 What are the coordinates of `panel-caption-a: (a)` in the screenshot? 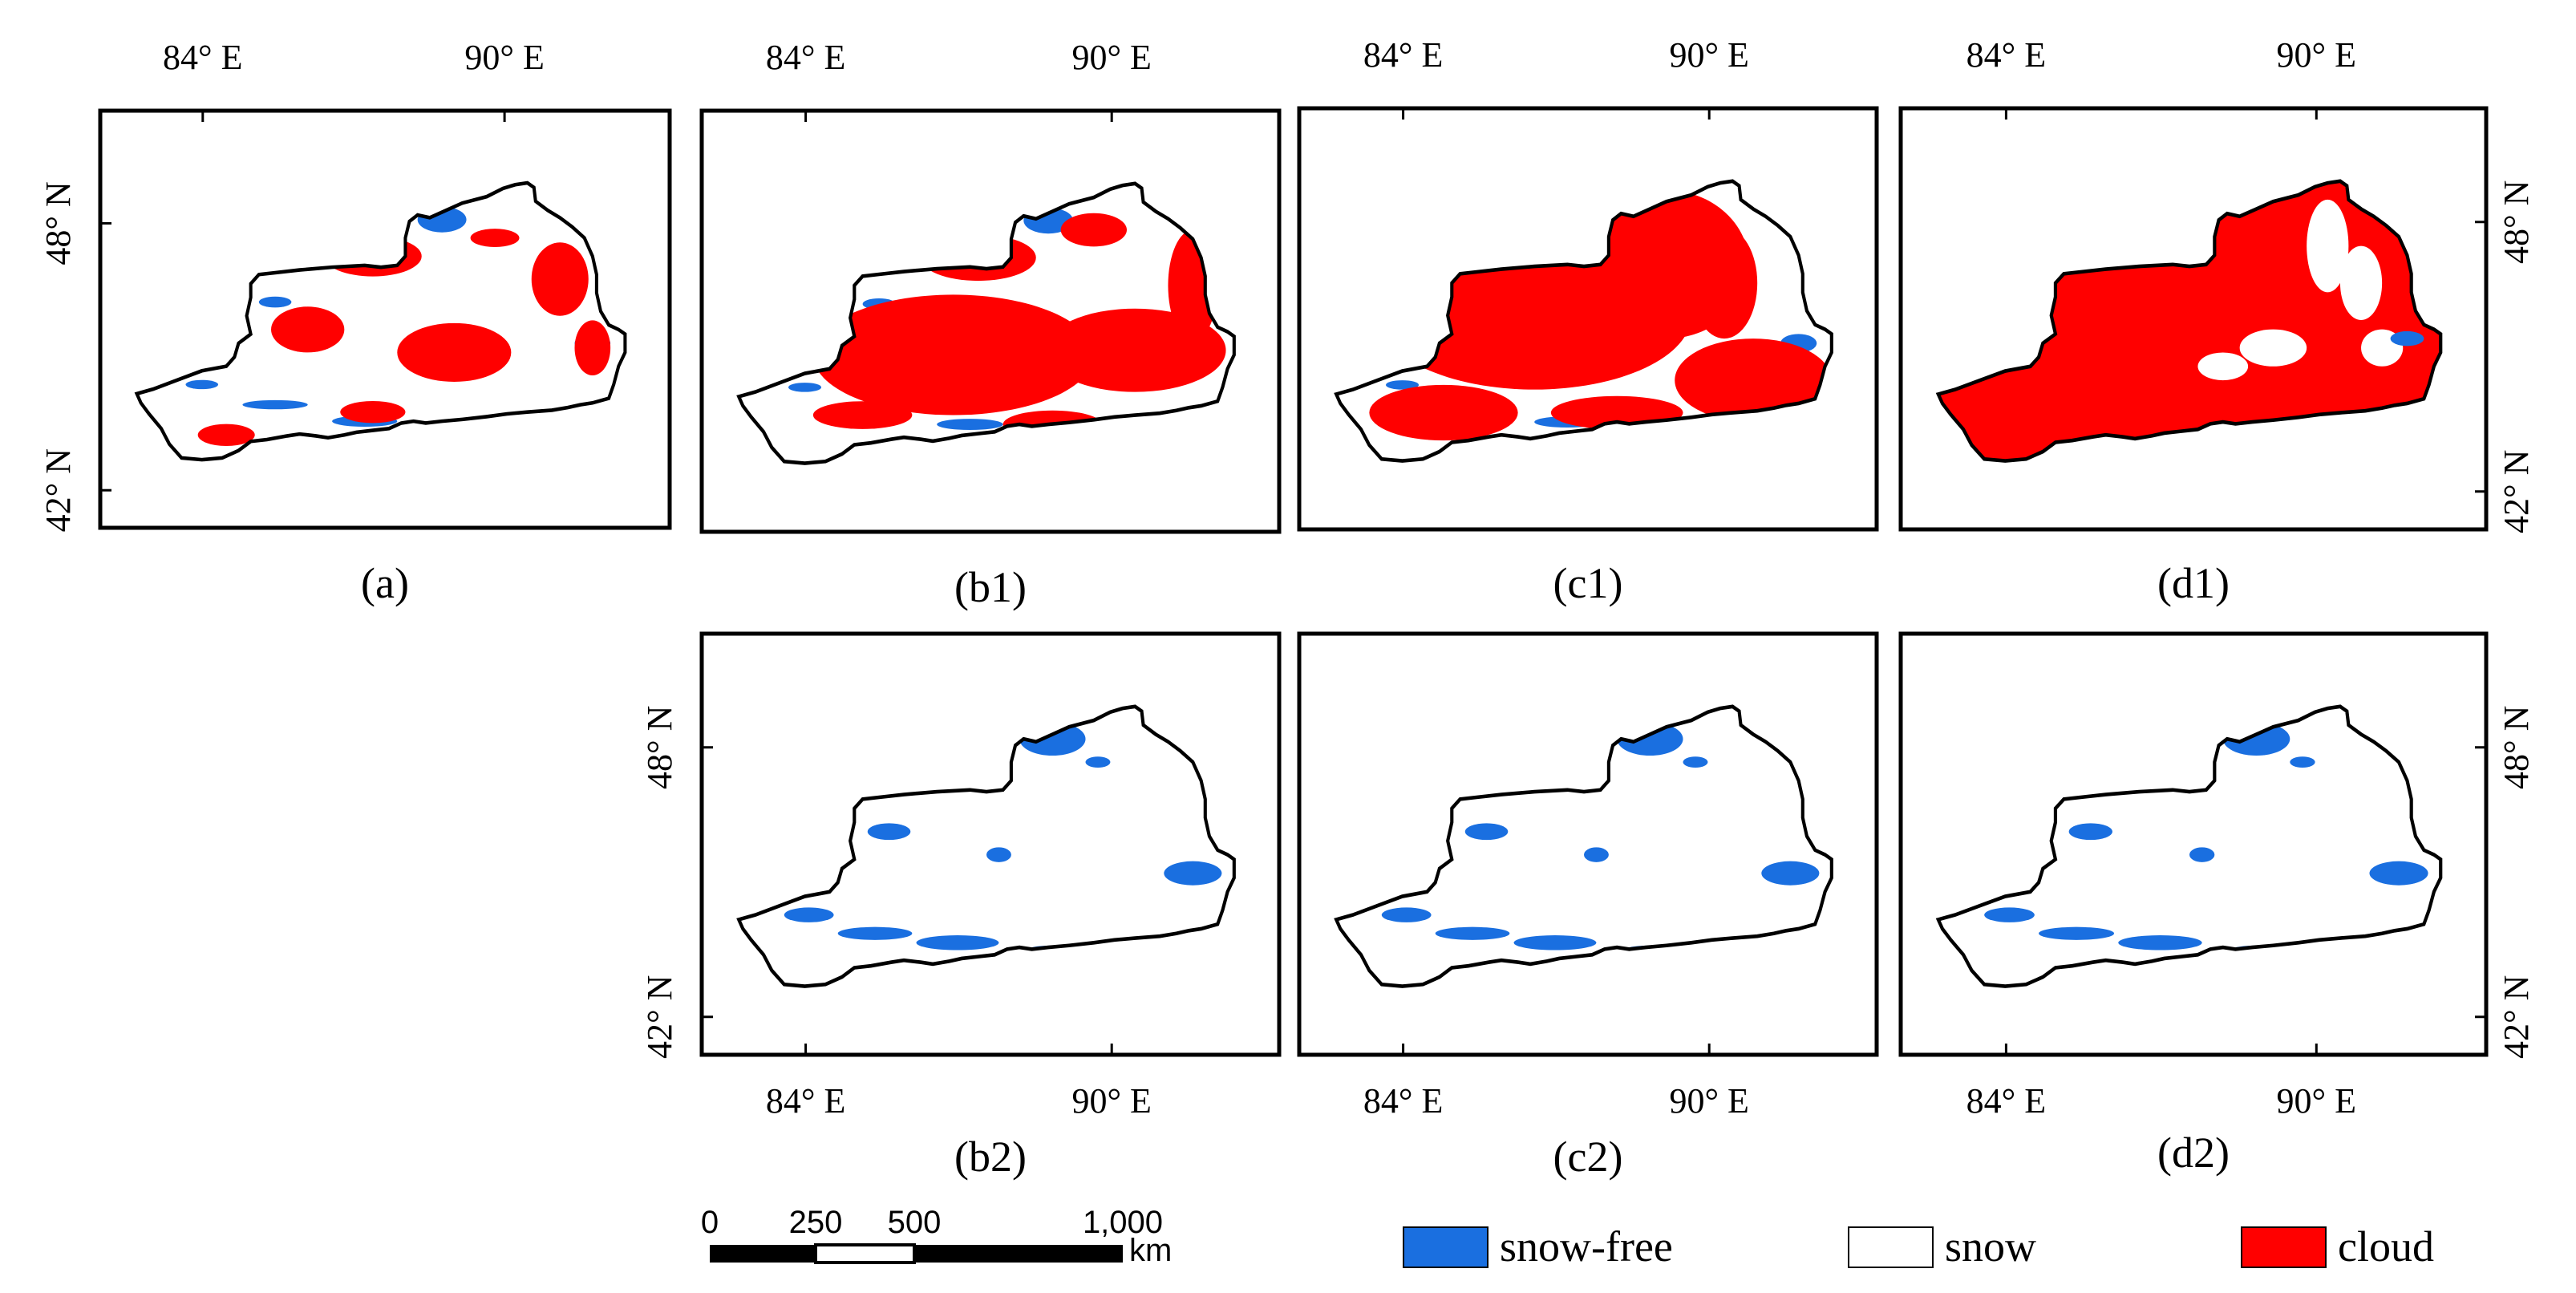 It's located at (385, 583).